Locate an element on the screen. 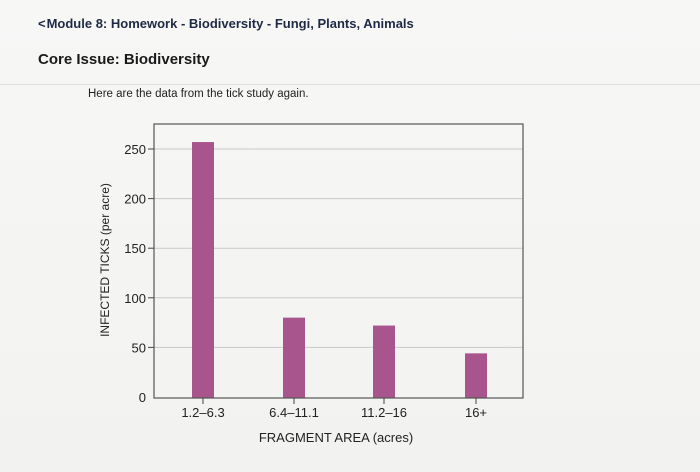 The height and width of the screenshot is (472, 700). x-tick-label: 6.4–11.1 is located at coordinates (294, 412).